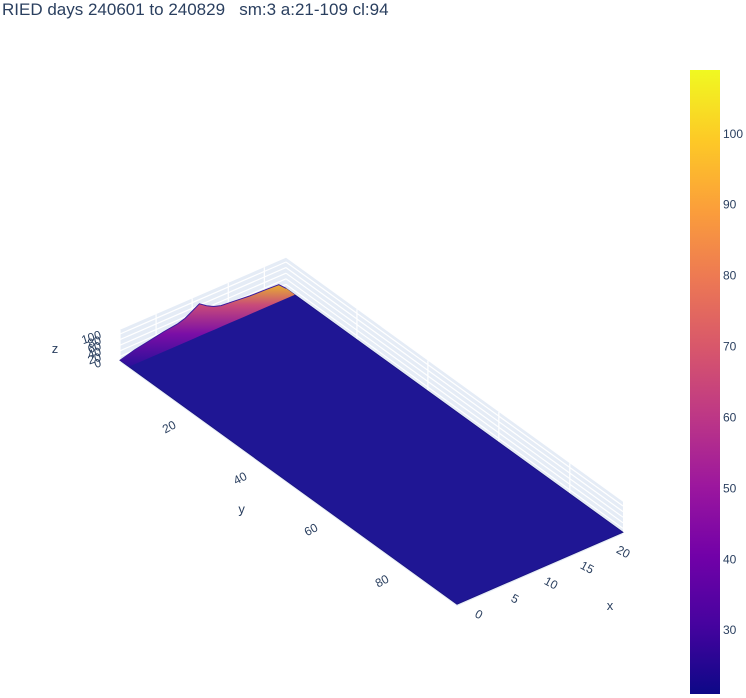 Image resolution: width=746 pixels, height=698 pixels. Describe the element at coordinates (730, 417) in the screenshot. I see `colorbar-tick-label: 60` at that location.